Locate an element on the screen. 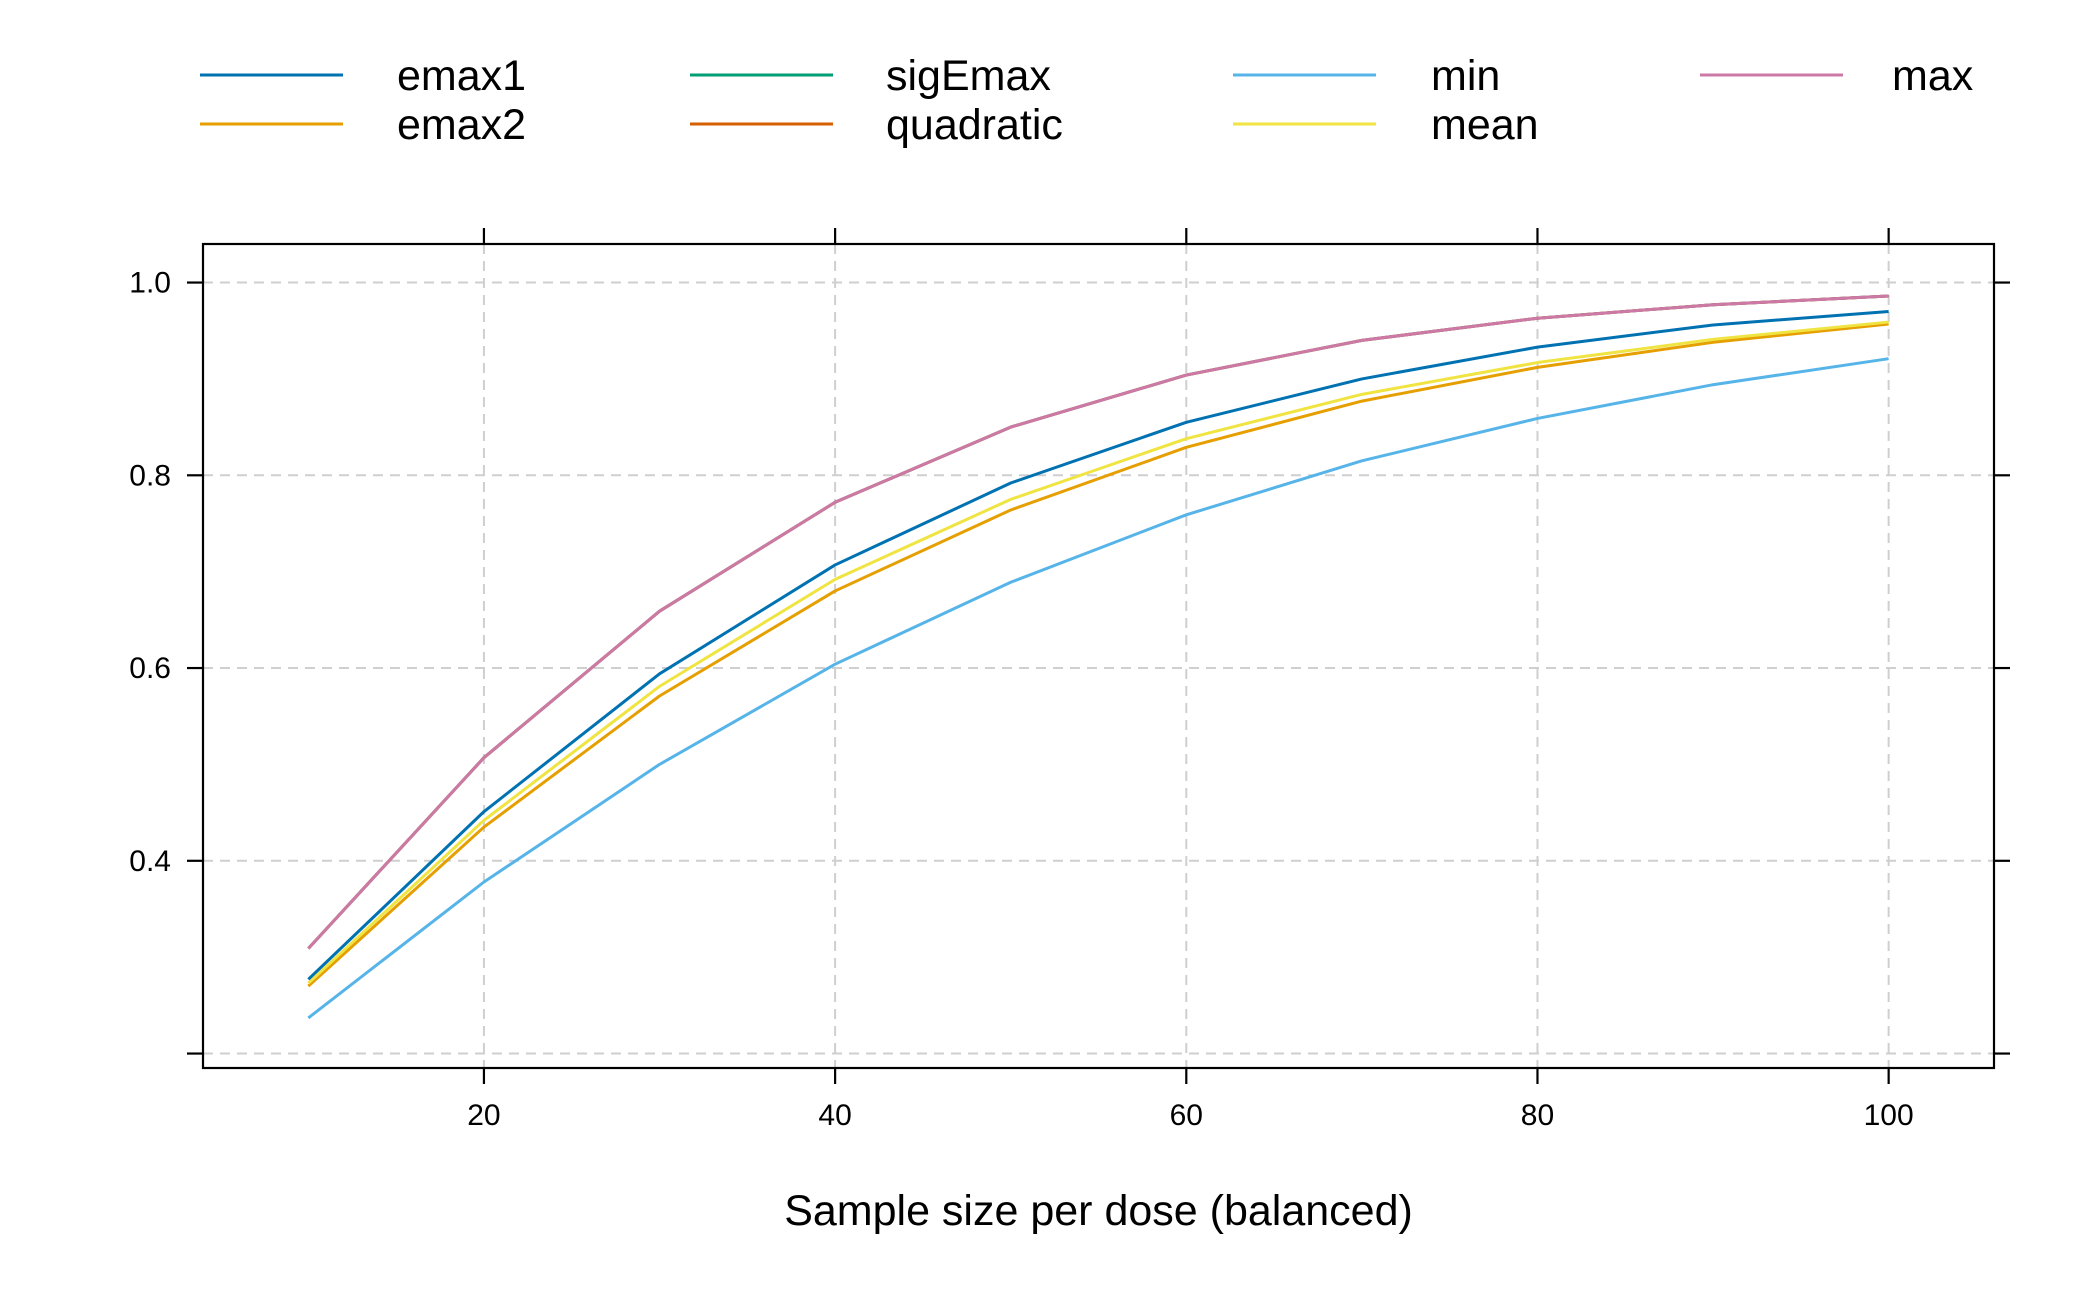 The height and width of the screenshot is (1297, 2100). x-axis-title: Sample size per dose (balanced) is located at coordinates (1098, 1211).